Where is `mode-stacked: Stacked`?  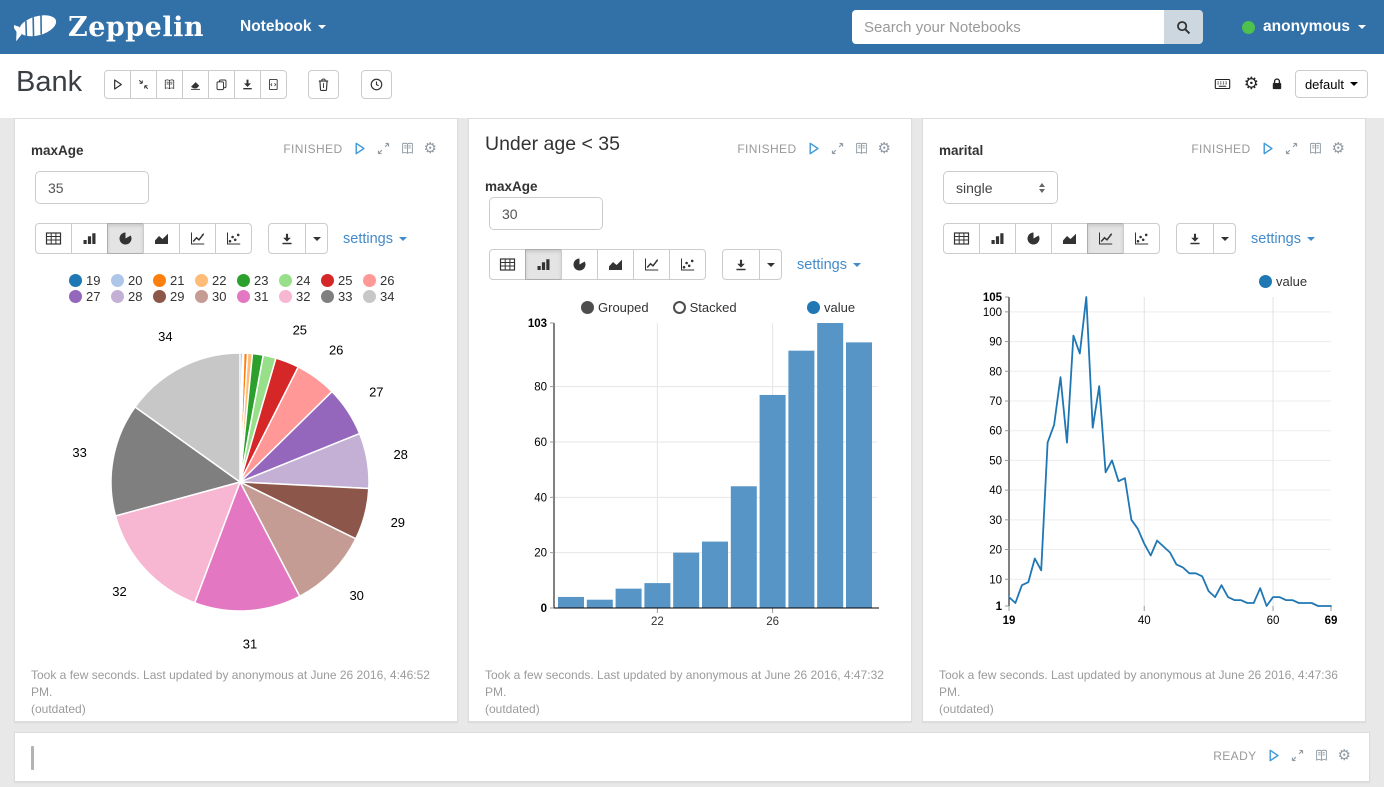
mode-stacked: Stacked is located at coordinates (704, 307).